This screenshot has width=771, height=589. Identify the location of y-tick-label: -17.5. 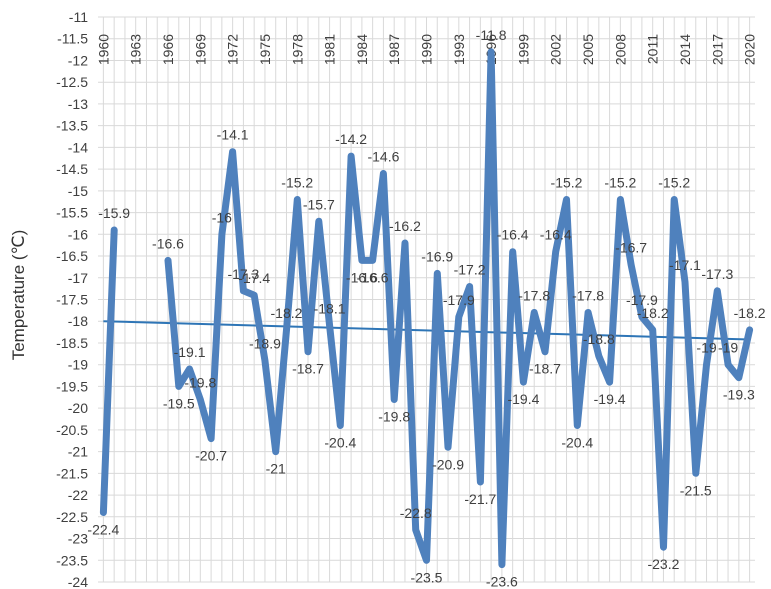
(72, 300).